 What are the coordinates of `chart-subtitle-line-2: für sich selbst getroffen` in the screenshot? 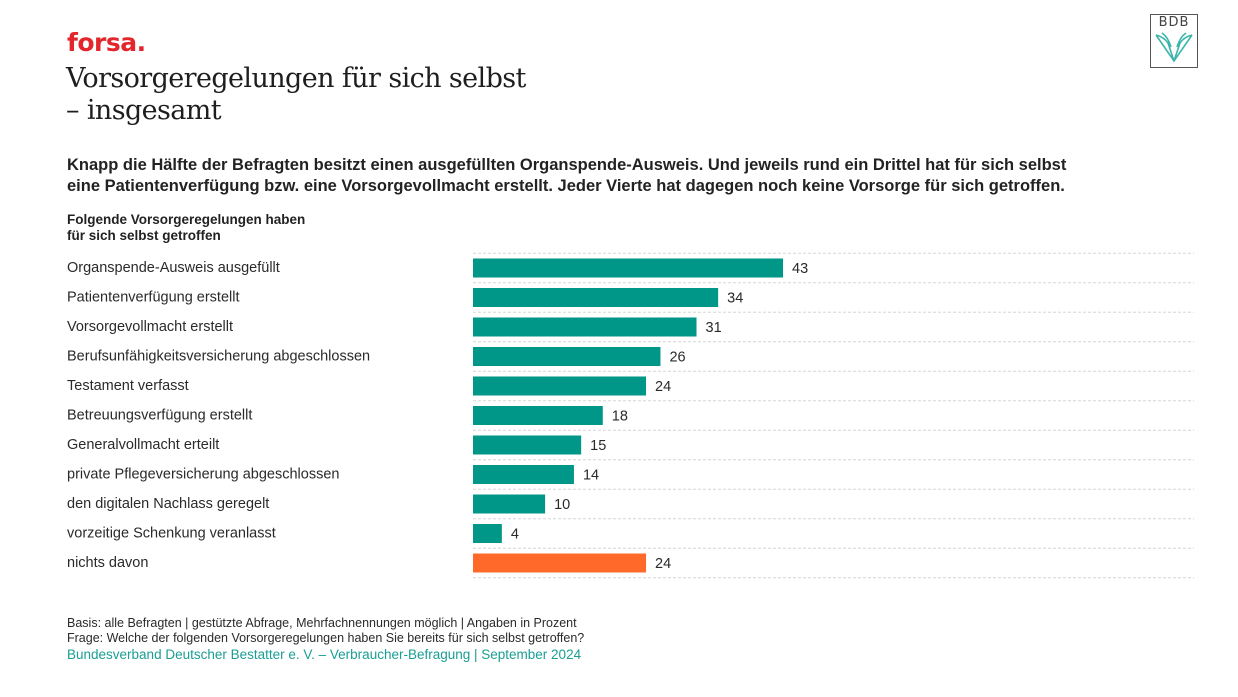 It's located at (144, 235).